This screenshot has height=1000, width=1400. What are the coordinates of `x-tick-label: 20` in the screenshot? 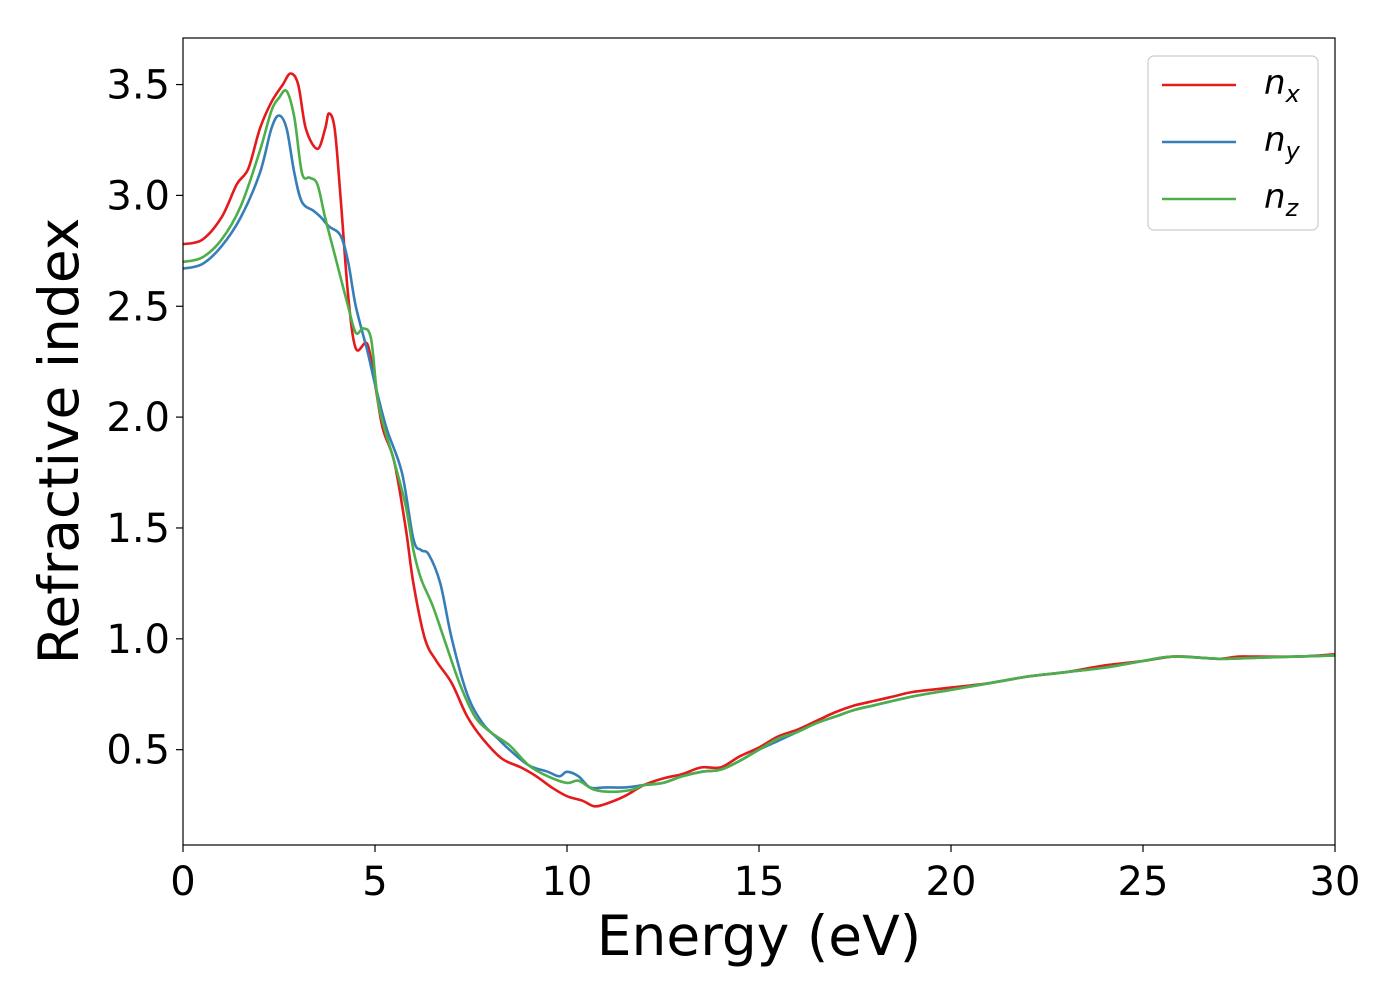 It's located at (951, 882).